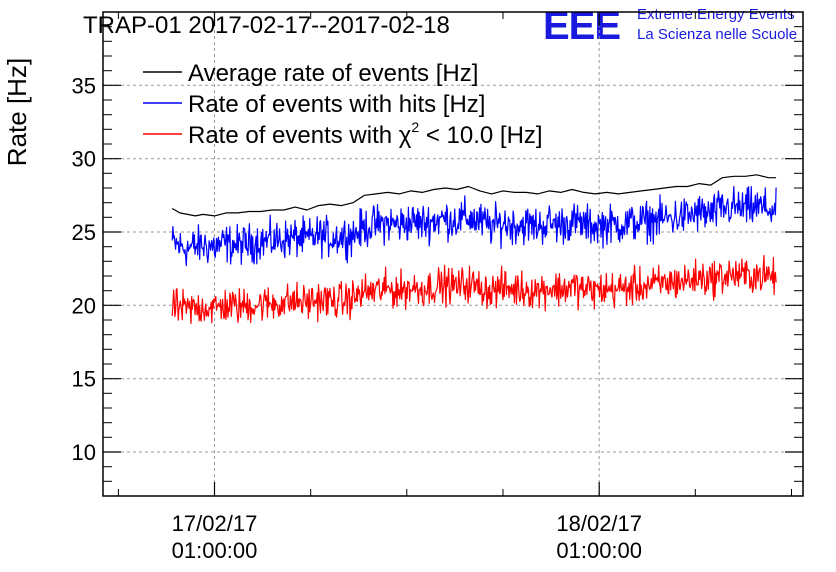 The width and height of the screenshot is (836, 572). What do you see at coordinates (266, 25) in the screenshot?
I see `chart-title: TRAP-01 2017-02-17--2017-02-18` at bounding box center [266, 25].